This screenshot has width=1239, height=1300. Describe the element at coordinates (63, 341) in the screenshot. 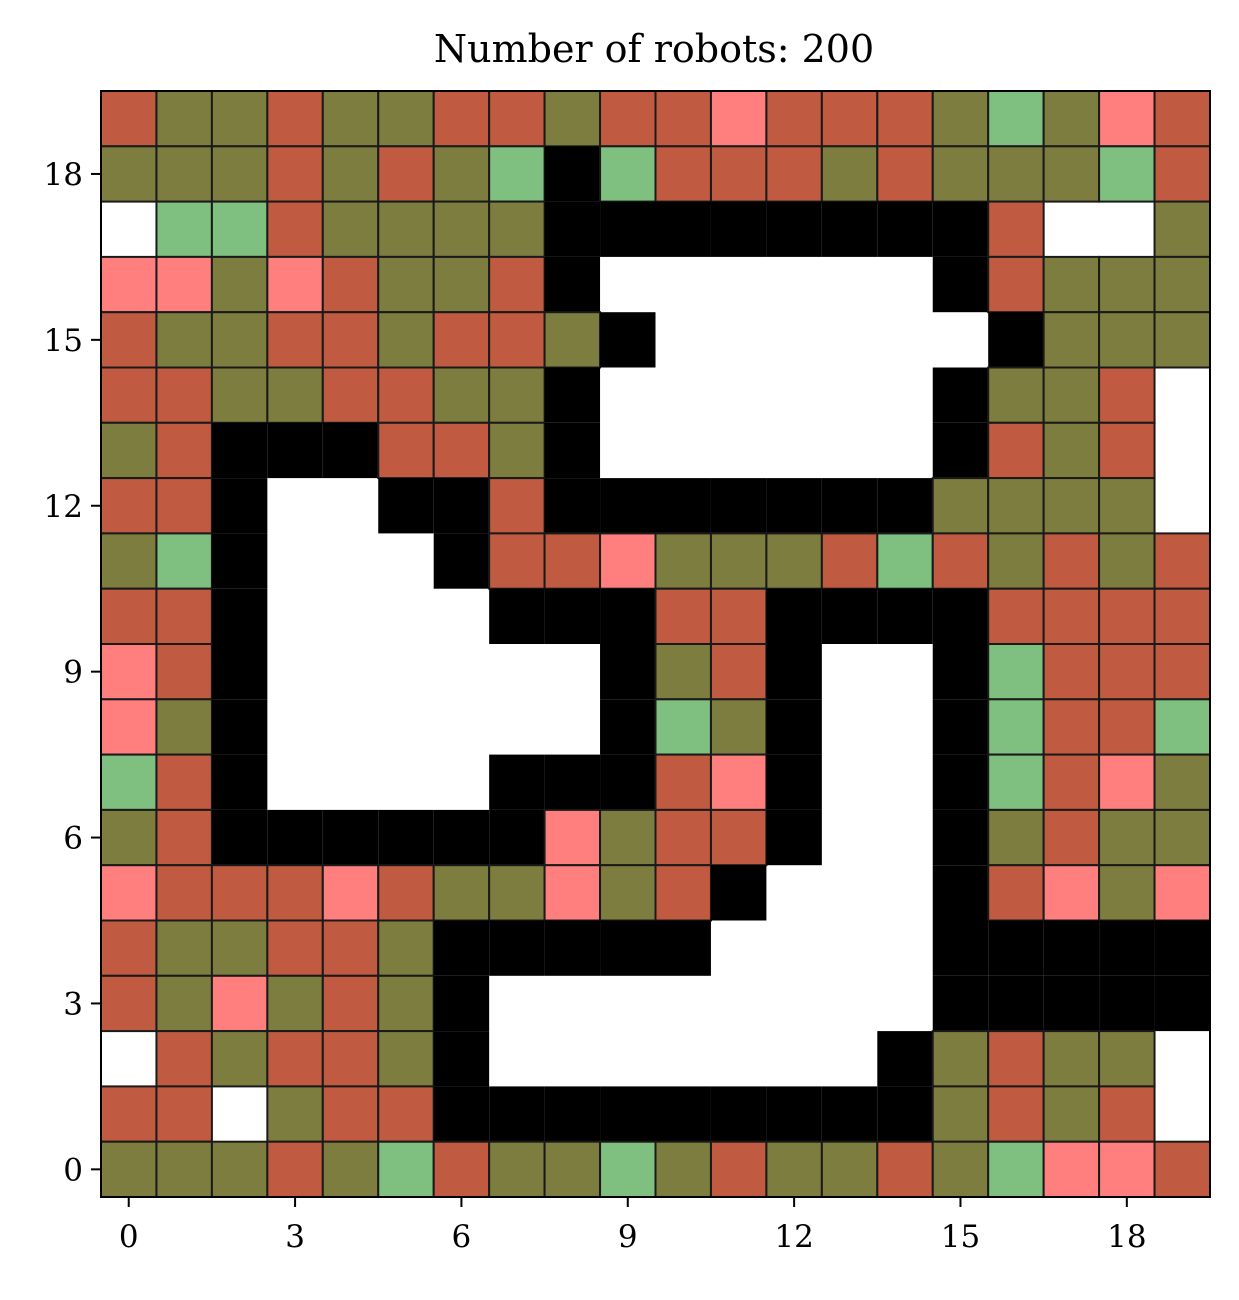

I see `y-tick-label: 15` at that location.